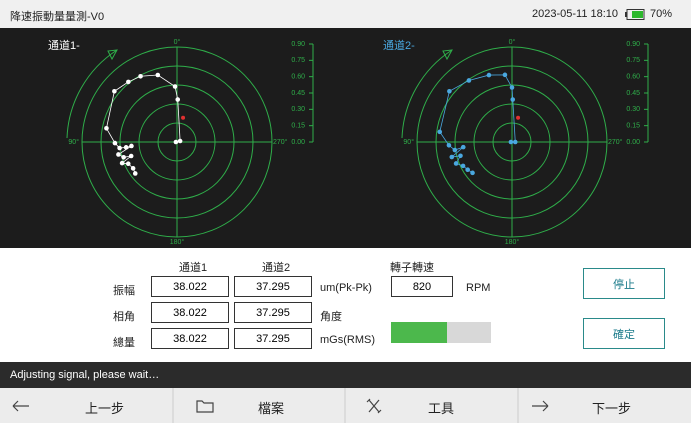 The image size is (691, 423). What do you see at coordinates (64, 45) in the screenshot?
I see `plot-label: 通道1-` at bounding box center [64, 45].